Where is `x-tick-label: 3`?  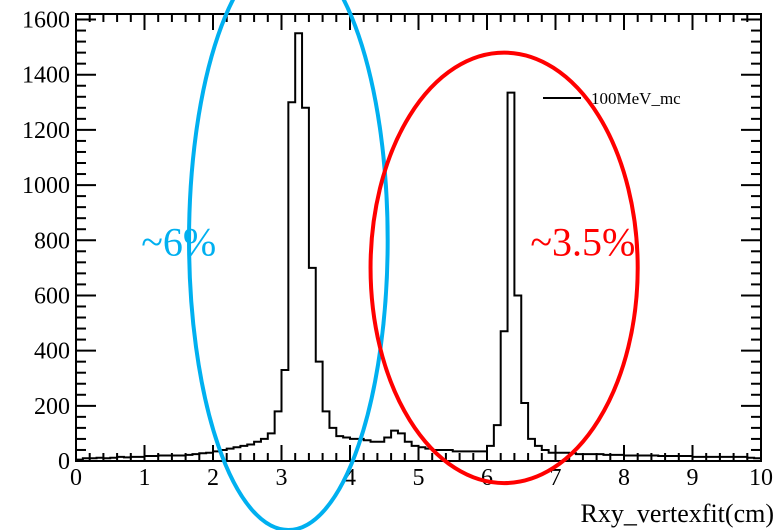 x-tick-label: 3 is located at coordinates (282, 478).